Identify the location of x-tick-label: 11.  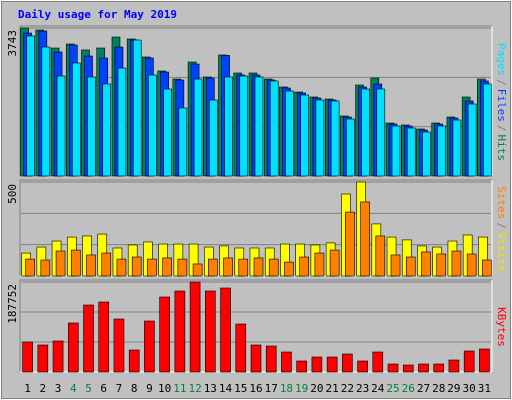
(179, 388).